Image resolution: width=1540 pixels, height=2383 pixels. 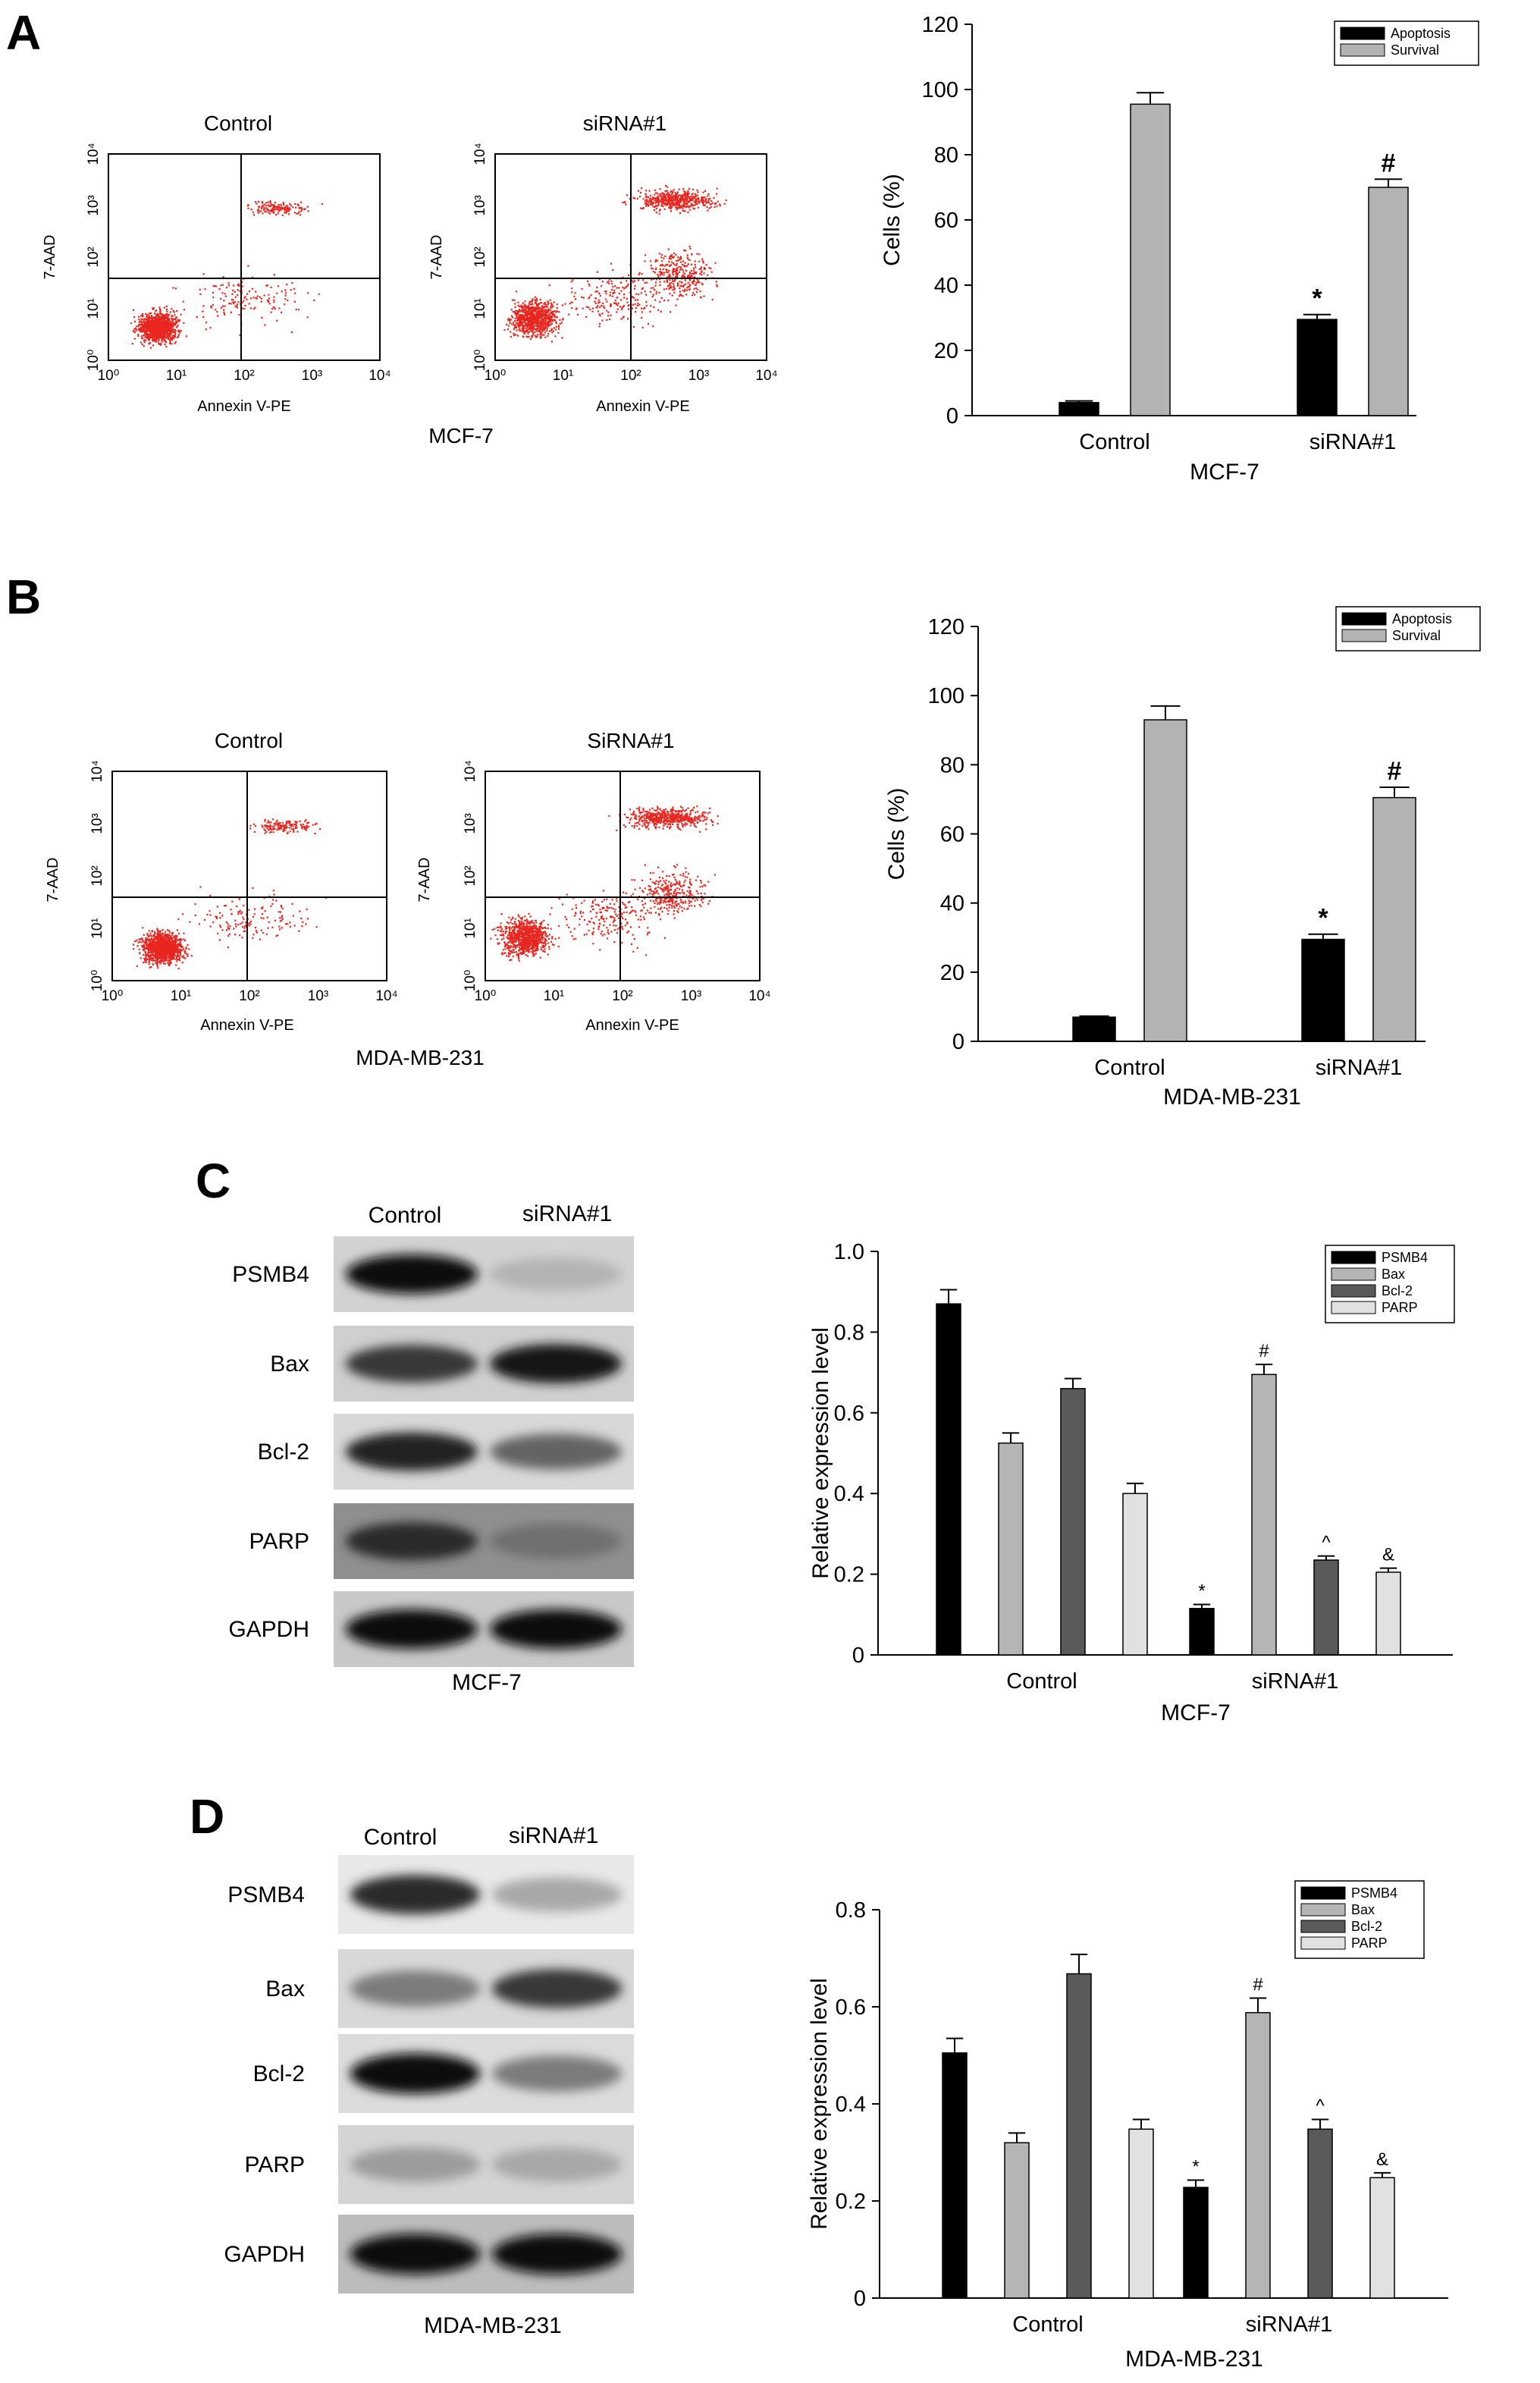 What do you see at coordinates (1327, 1543) in the screenshot?
I see `significance-mark: ^` at bounding box center [1327, 1543].